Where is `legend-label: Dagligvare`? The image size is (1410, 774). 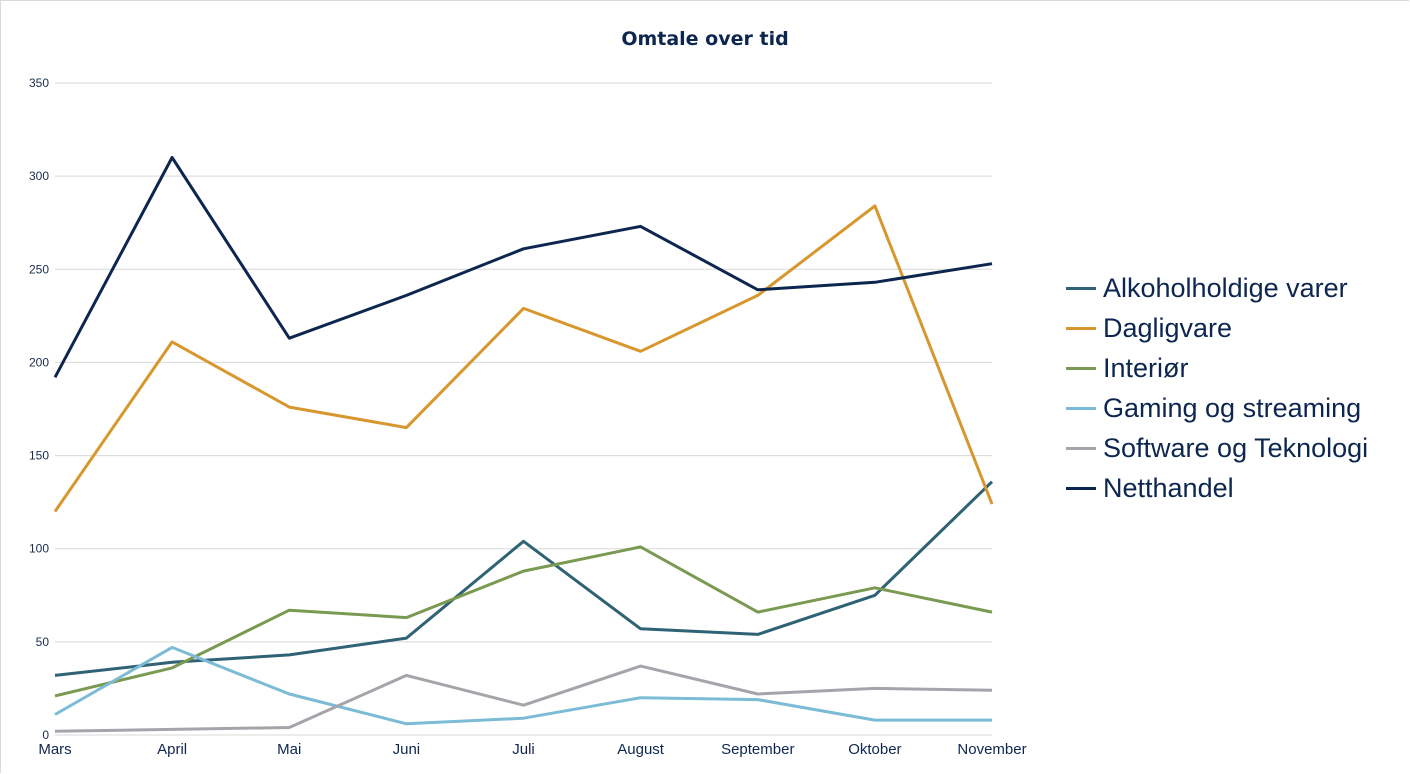 legend-label: Dagligvare is located at coordinates (1168, 327).